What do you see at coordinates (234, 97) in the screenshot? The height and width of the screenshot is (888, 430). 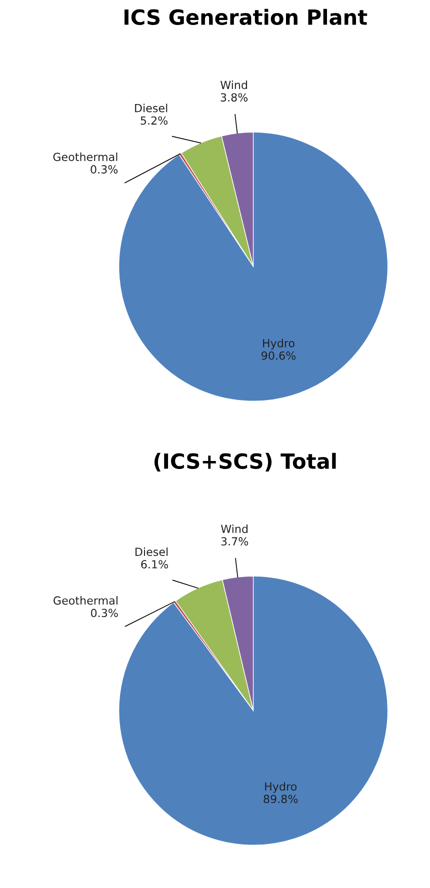 I see `data-label: 3.8%` at bounding box center [234, 97].